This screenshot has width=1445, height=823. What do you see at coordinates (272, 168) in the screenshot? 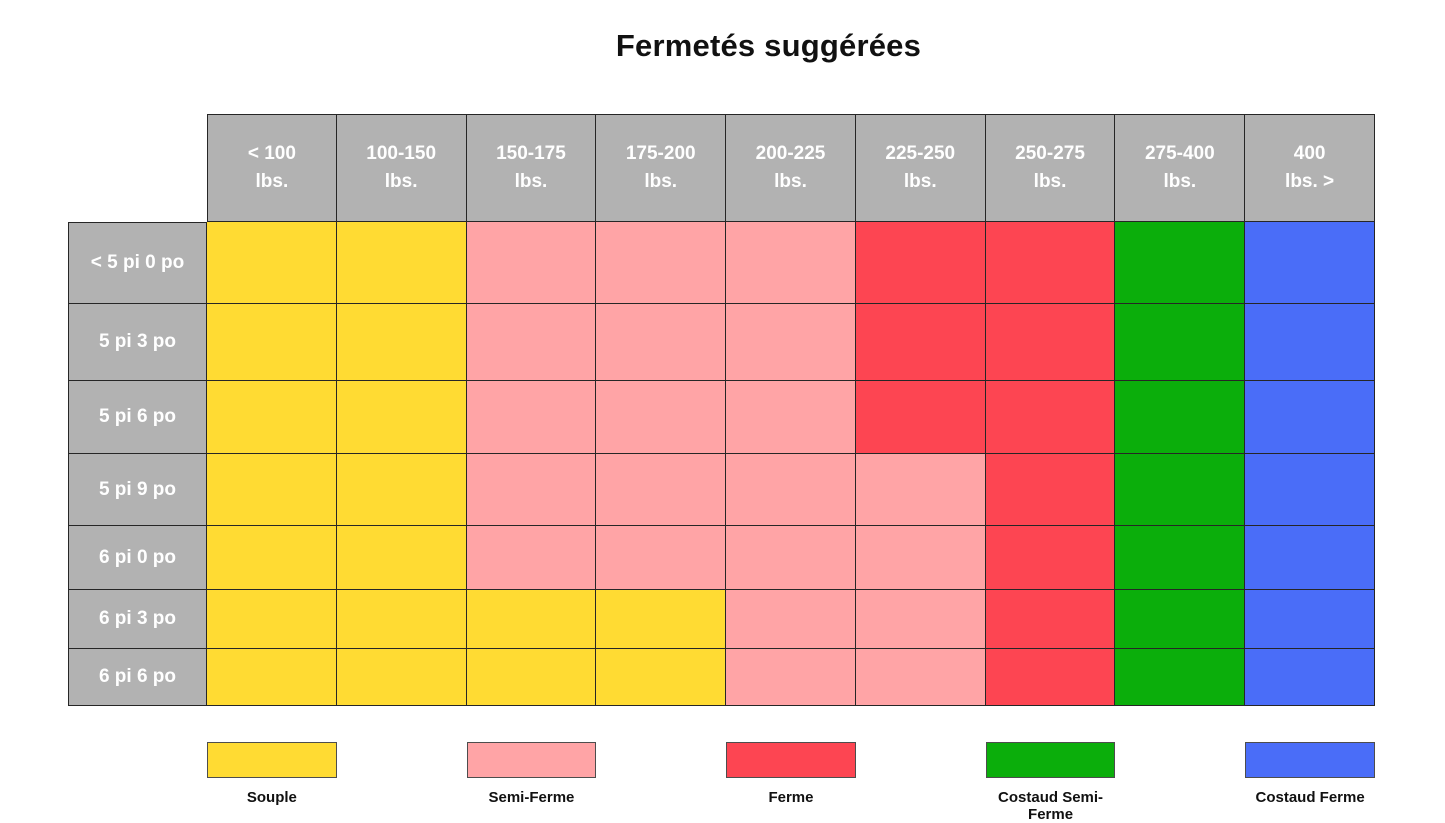
I see `weight-header-cell: < 100 lbs.` at bounding box center [272, 168].